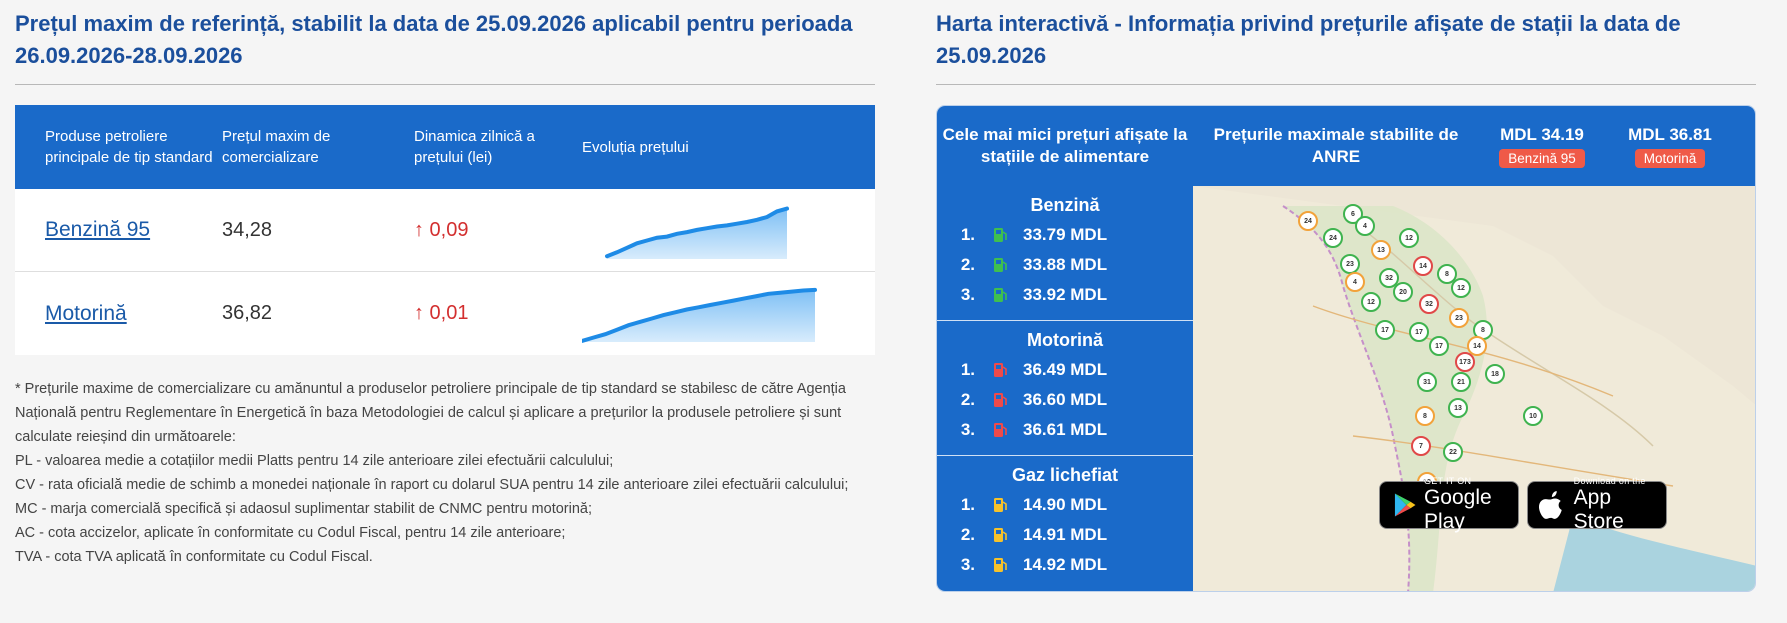  I want to click on station-marker: 173, so click(1465, 362).